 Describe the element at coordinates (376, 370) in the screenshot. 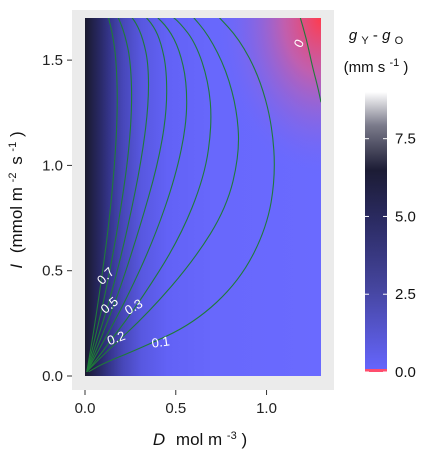

I see `legend-negative-band` at that location.